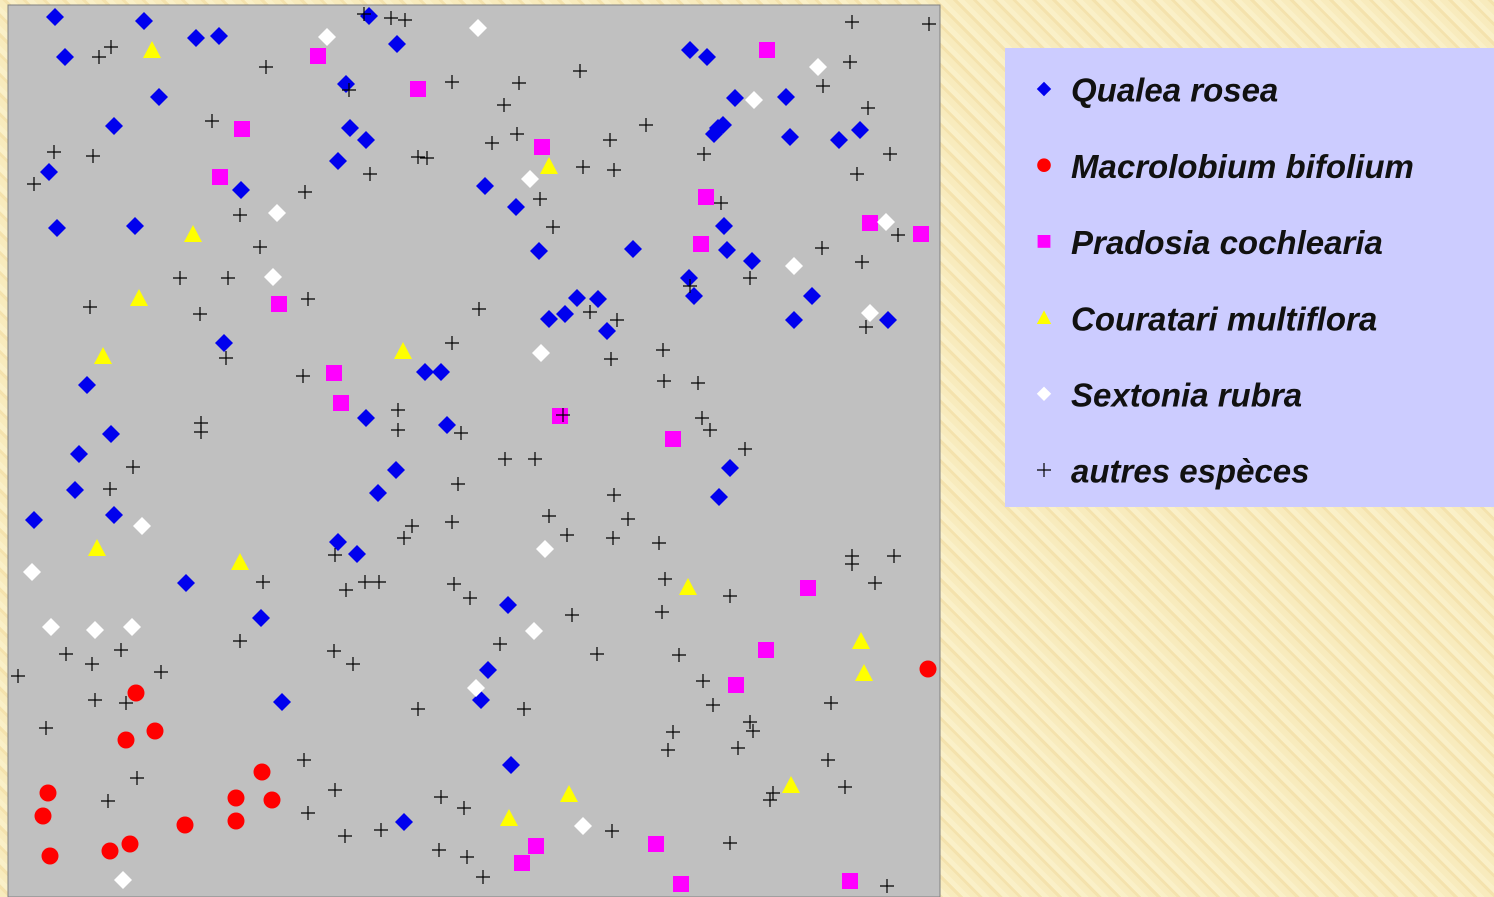 The width and height of the screenshot is (1494, 897). What do you see at coordinates (1190, 471) in the screenshot?
I see `legend-label: autres espèces` at bounding box center [1190, 471].